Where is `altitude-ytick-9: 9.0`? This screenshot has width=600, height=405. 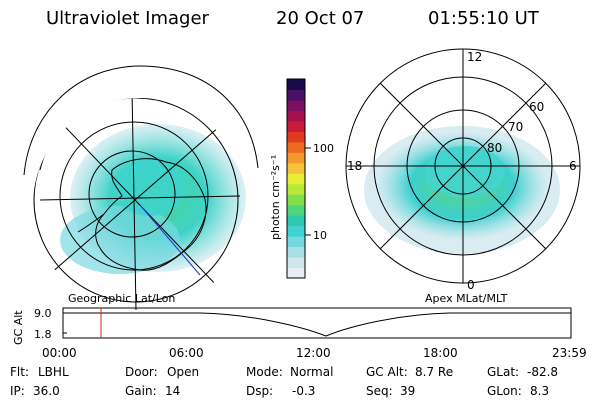
altitude-ytick-9: 9.0 is located at coordinates (43, 313).